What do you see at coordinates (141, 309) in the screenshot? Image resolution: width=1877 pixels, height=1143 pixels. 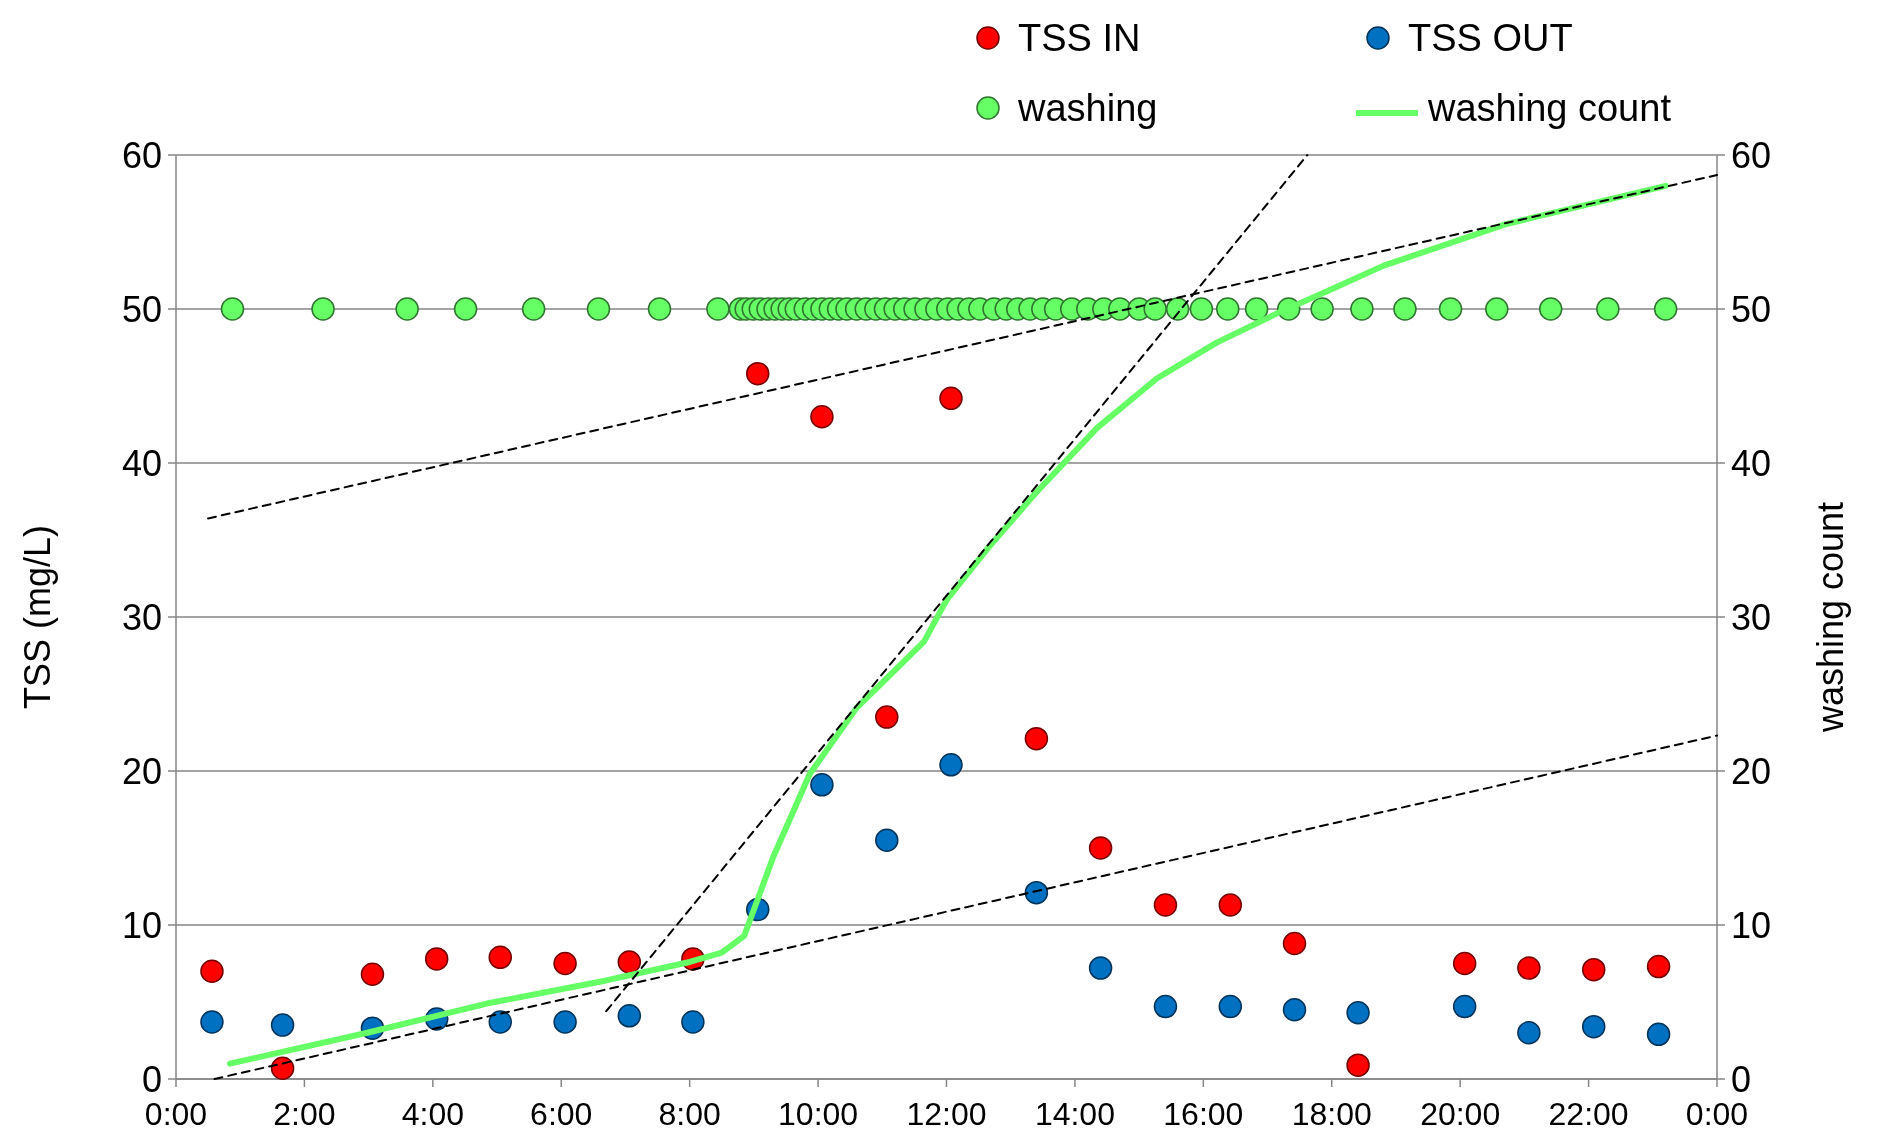 I see `y-tick-label: 50` at bounding box center [141, 309].